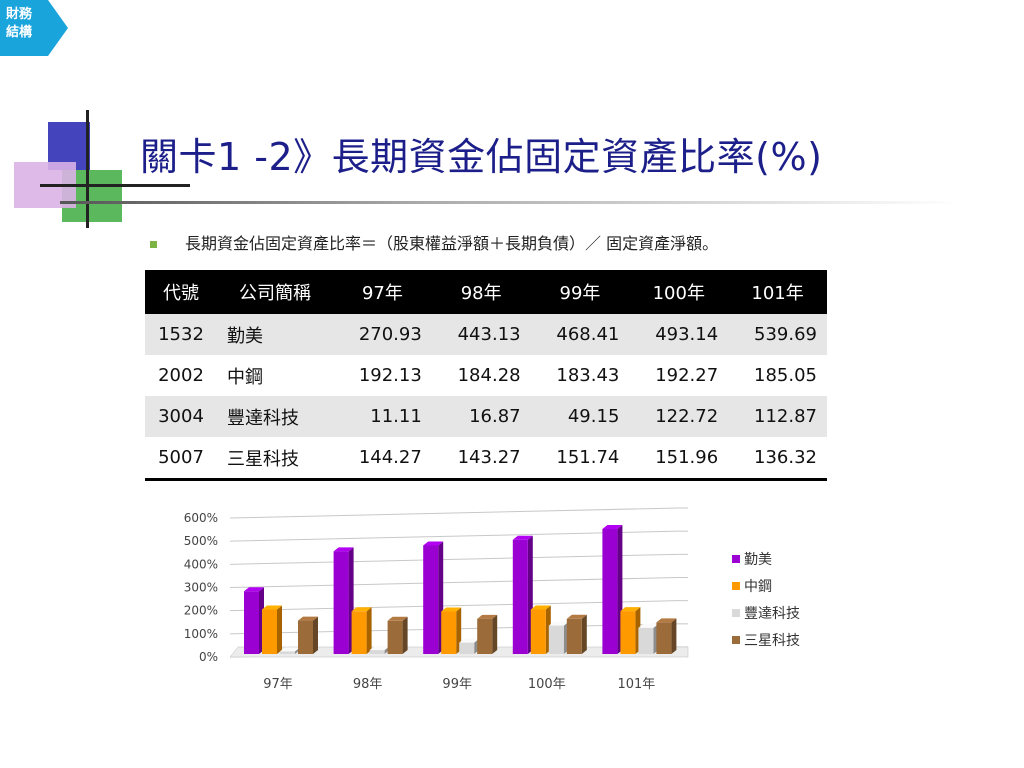 This screenshot has width=1024, height=768. What do you see at coordinates (457, 684) in the screenshot?
I see `x-tick-label: 99年` at bounding box center [457, 684].